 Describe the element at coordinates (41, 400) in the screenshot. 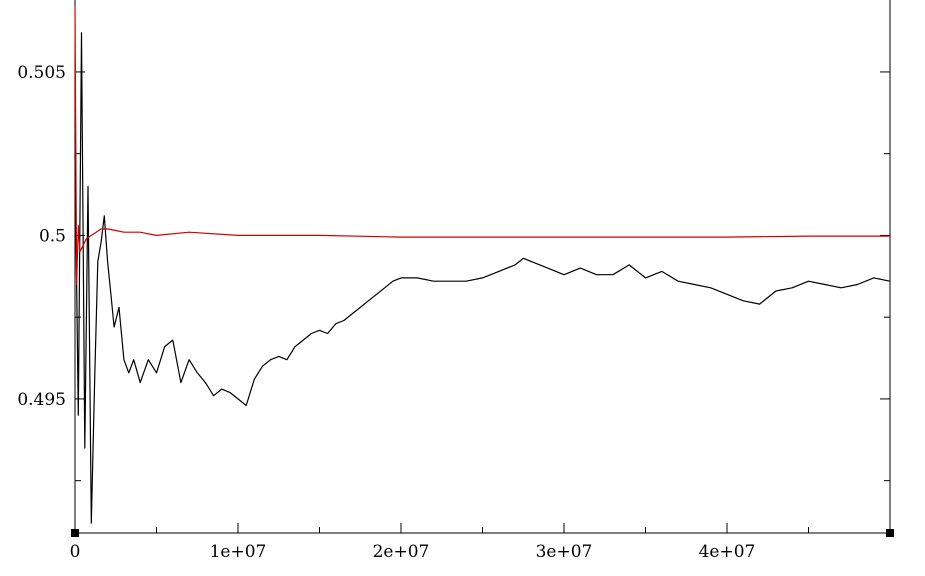

I see `y-tick-label: 0.495` at that location.